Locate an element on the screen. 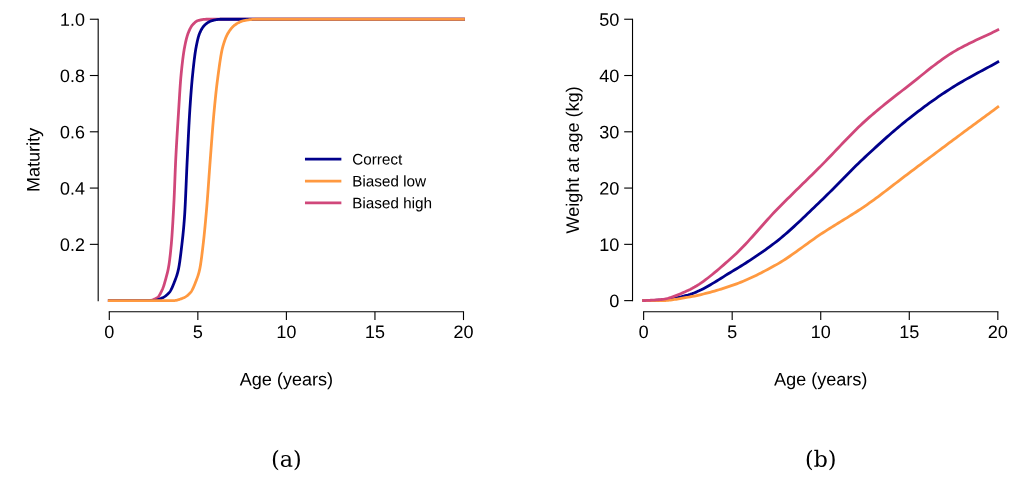 Image resolution: width=1012 pixels, height=481 pixels. y-tick-label: 0.6 is located at coordinates (72, 132).